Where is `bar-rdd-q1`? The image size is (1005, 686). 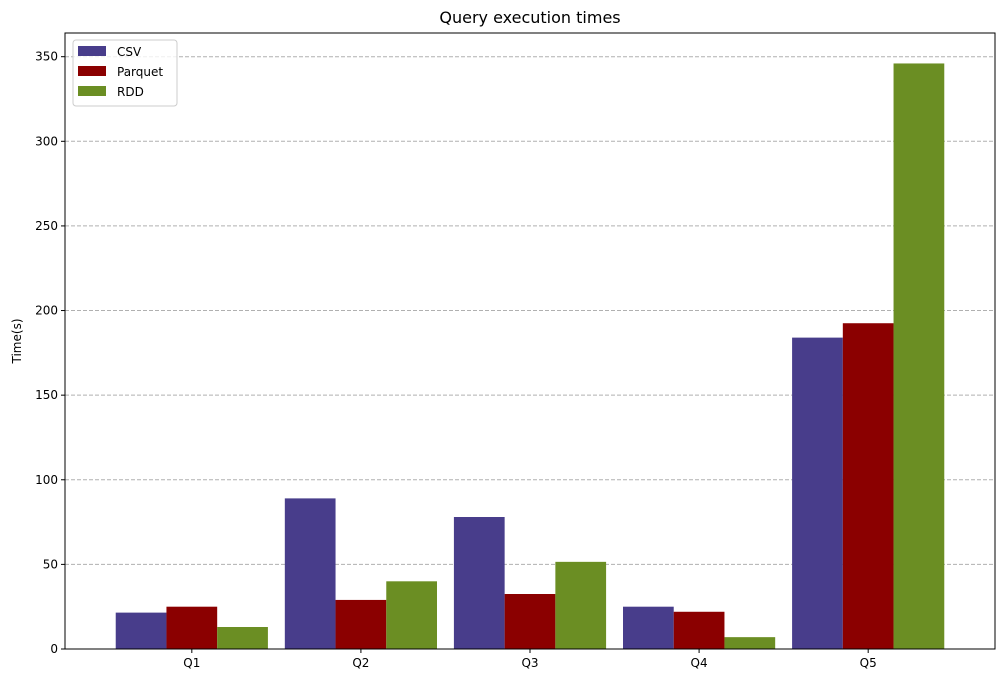 bar-rdd-q1 is located at coordinates (242, 638).